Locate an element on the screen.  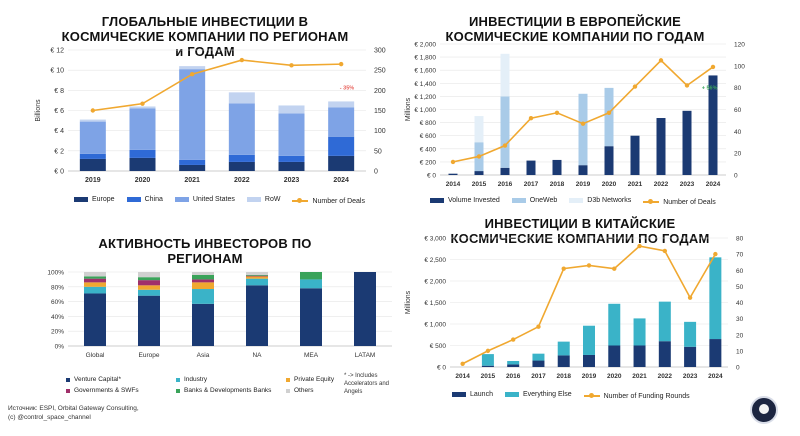
x-tick-label: Europe is located at coordinates (149, 355).